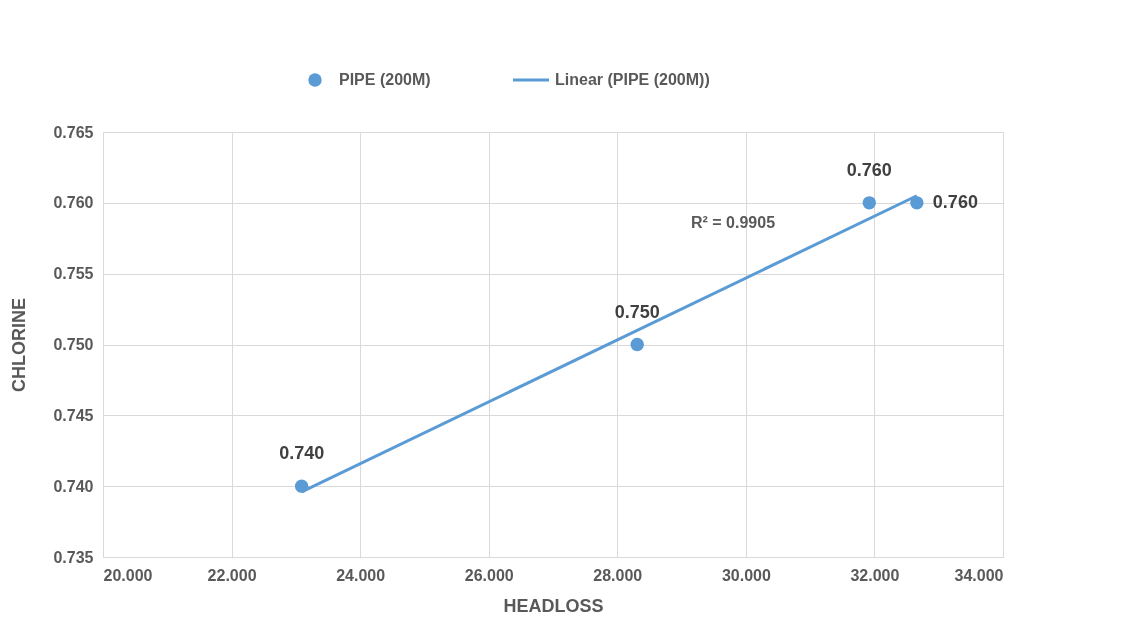  Describe the element at coordinates (73, 415) in the screenshot. I see `y-tick-label: 0.745` at that location.